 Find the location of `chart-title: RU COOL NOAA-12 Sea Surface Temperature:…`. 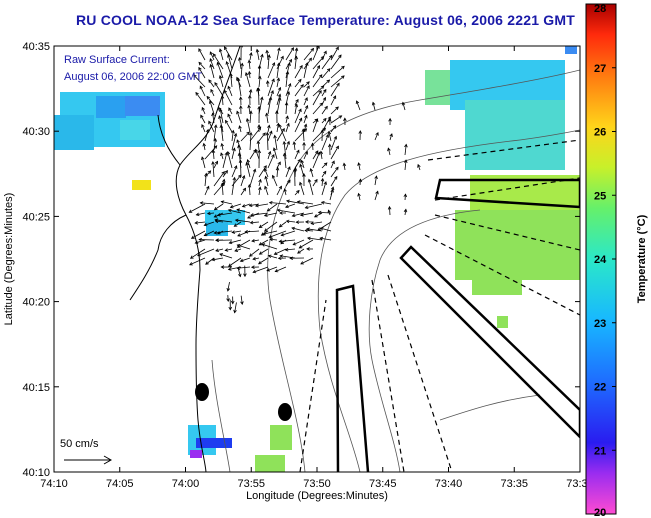

chart-title: RU COOL NOAA-12 Sea Surface Temperature:… is located at coordinates (325, 20).